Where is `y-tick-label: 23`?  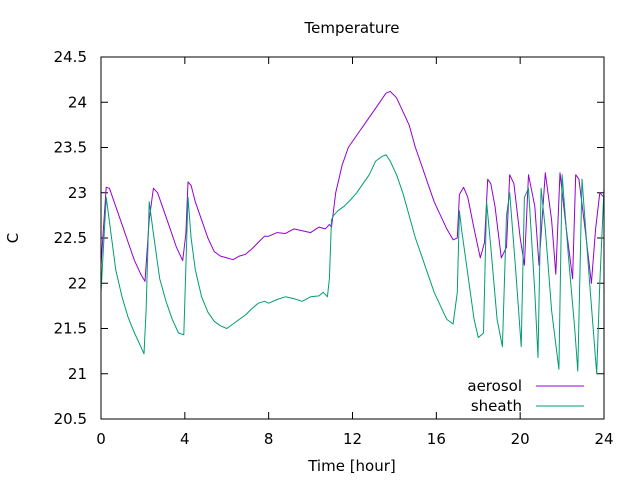 y-tick-label: 23 is located at coordinates (77, 193).